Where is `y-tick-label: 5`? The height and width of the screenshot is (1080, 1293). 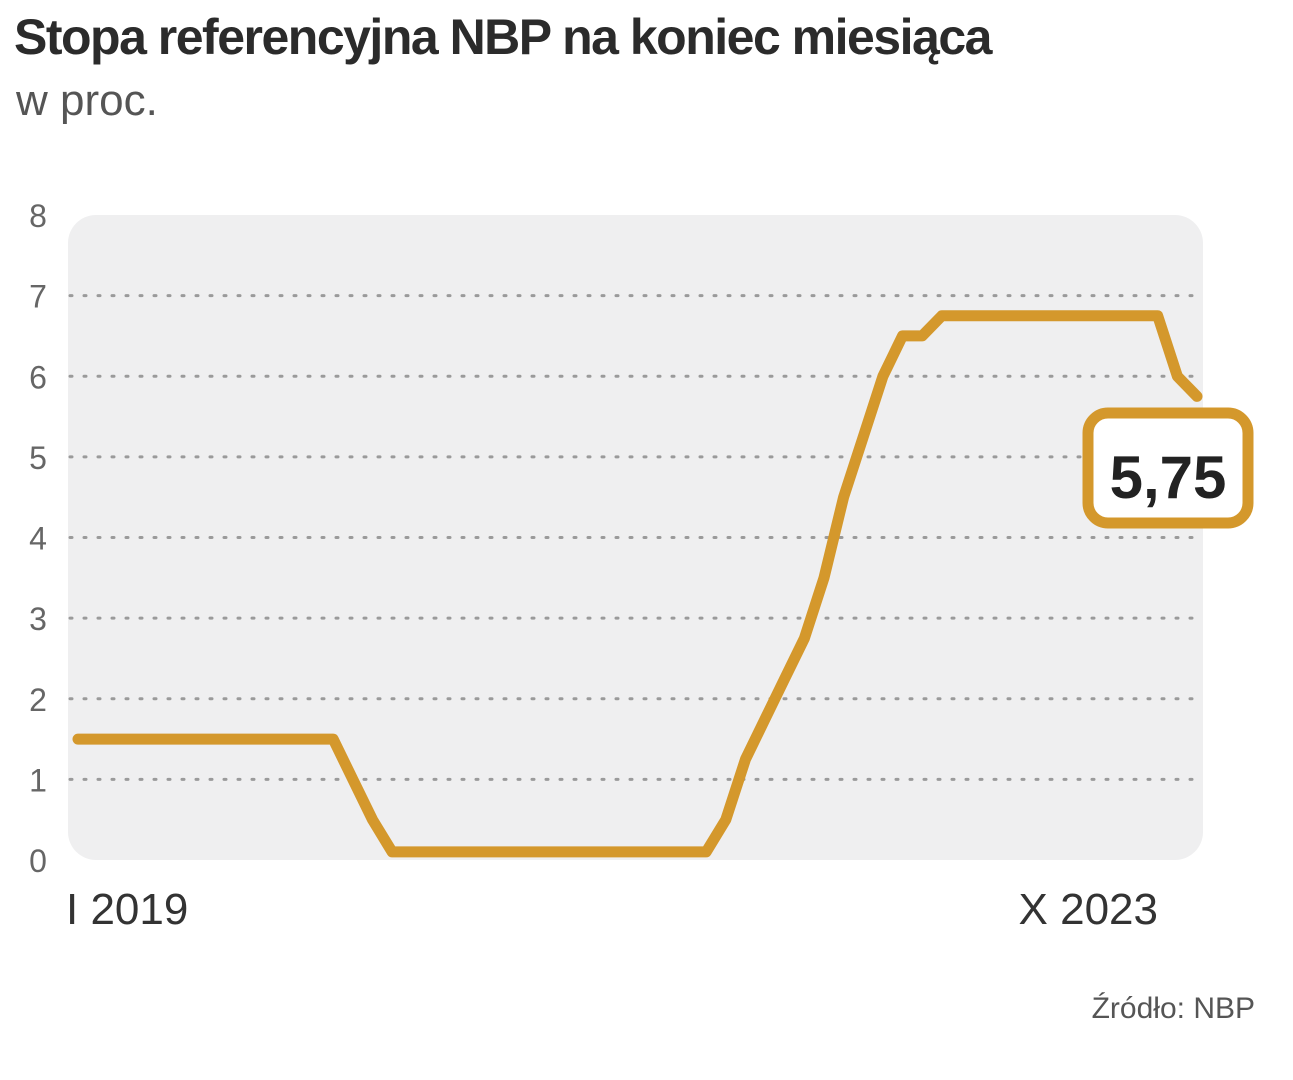
y-tick-label: 5 is located at coordinates (38, 458).